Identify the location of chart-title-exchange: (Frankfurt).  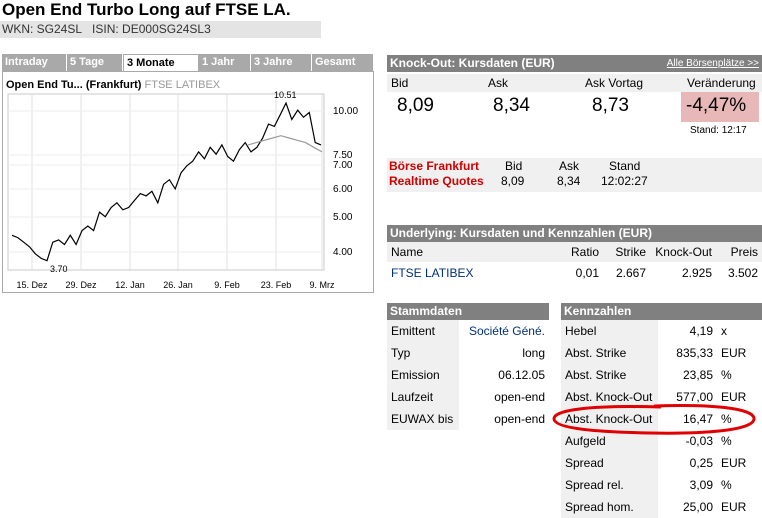
(113, 85).